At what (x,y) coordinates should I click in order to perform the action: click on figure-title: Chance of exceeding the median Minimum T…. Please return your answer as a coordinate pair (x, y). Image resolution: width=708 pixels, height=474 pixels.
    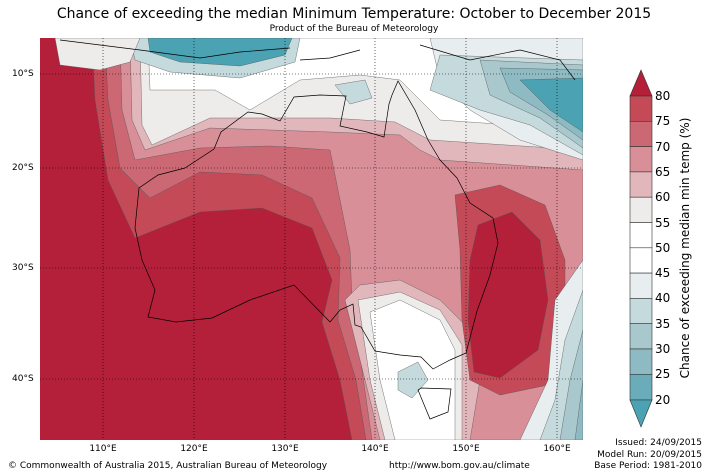
    Looking at the image, I should click on (354, 14).